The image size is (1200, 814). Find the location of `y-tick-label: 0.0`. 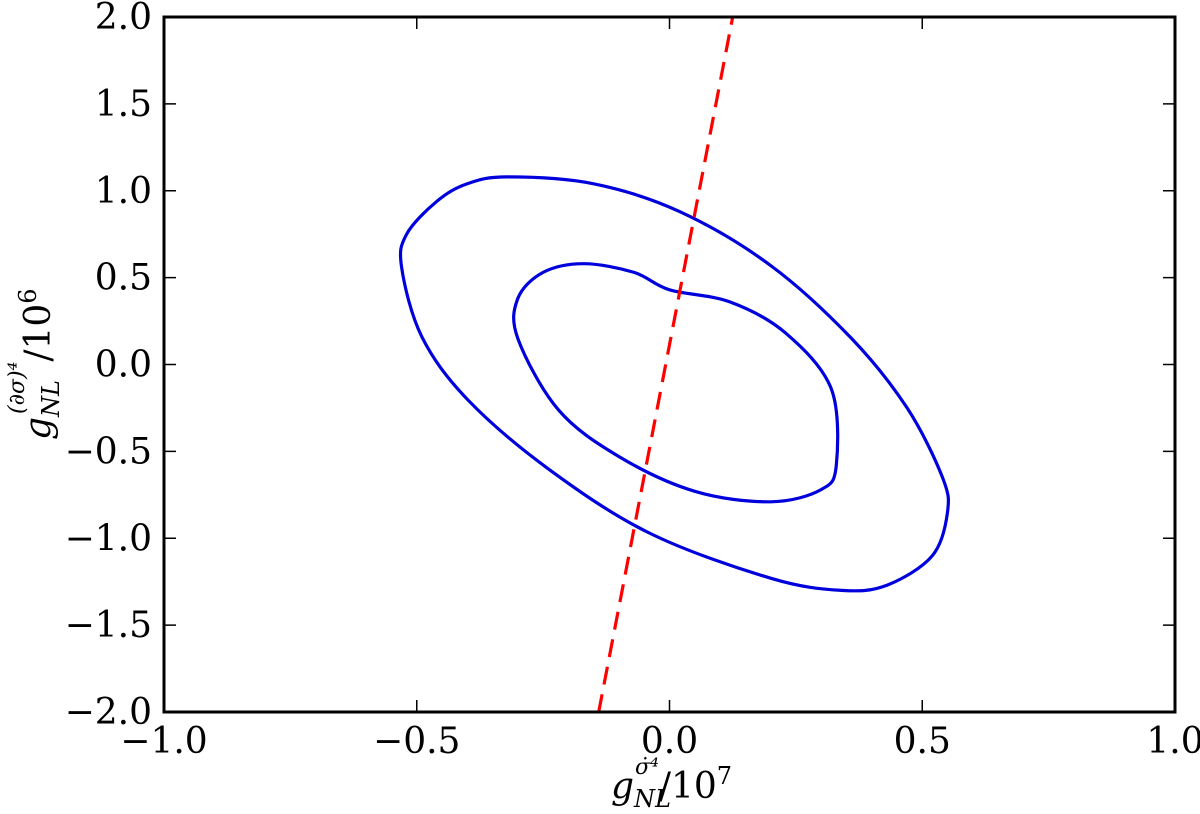

y-tick-label: 0.0 is located at coordinates (123, 365).